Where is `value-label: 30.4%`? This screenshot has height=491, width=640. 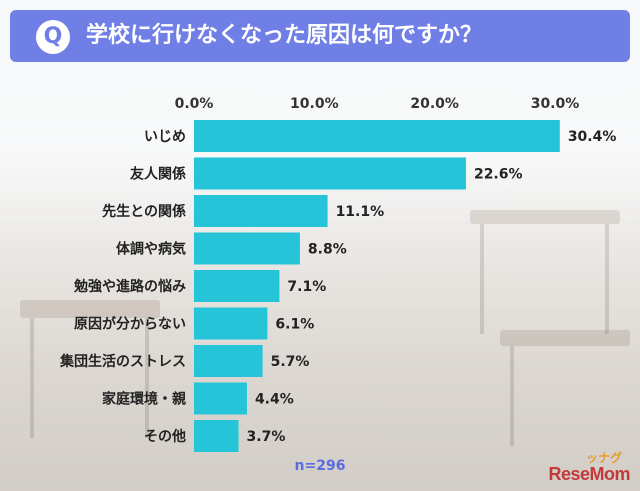
value-label: 30.4% is located at coordinates (592, 137).